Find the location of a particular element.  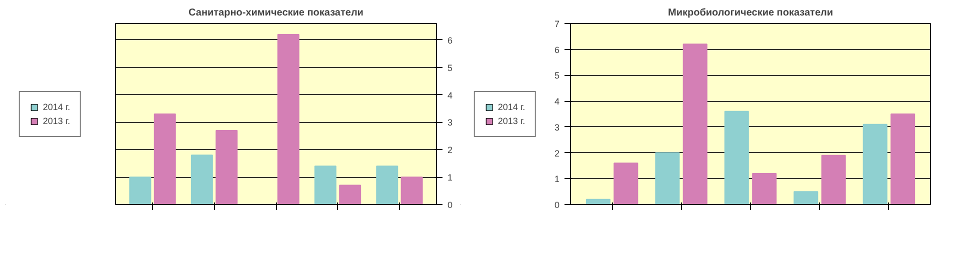

chart-title: Санитарно-химические показатели is located at coordinates (276, 13).